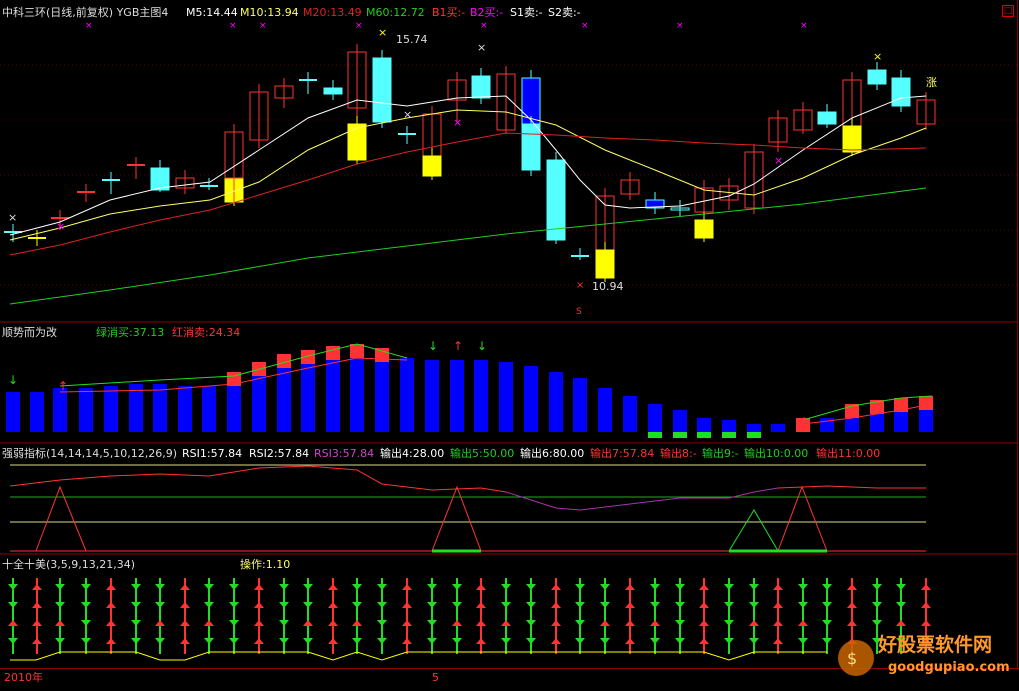 The width and height of the screenshot is (1019, 691). What do you see at coordinates (856, 658) in the screenshot?
I see `watermark-graphic: $` at bounding box center [856, 658].